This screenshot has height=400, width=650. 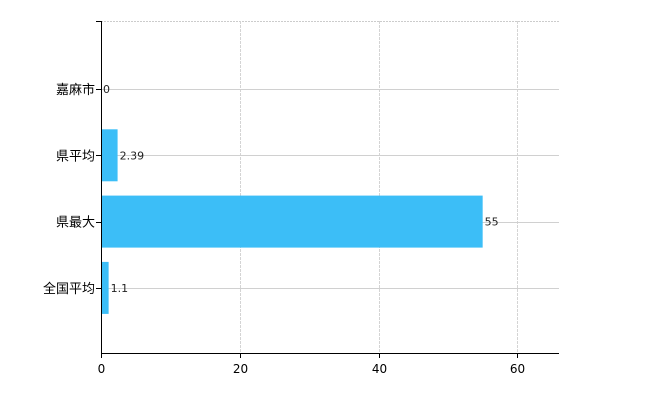 I want to click on category-label: 嘉麻市, so click(x=75, y=90).